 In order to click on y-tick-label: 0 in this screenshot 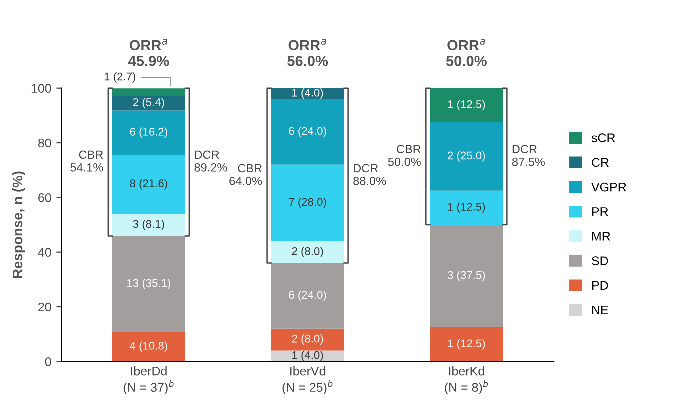, I will do `click(48, 361)`.